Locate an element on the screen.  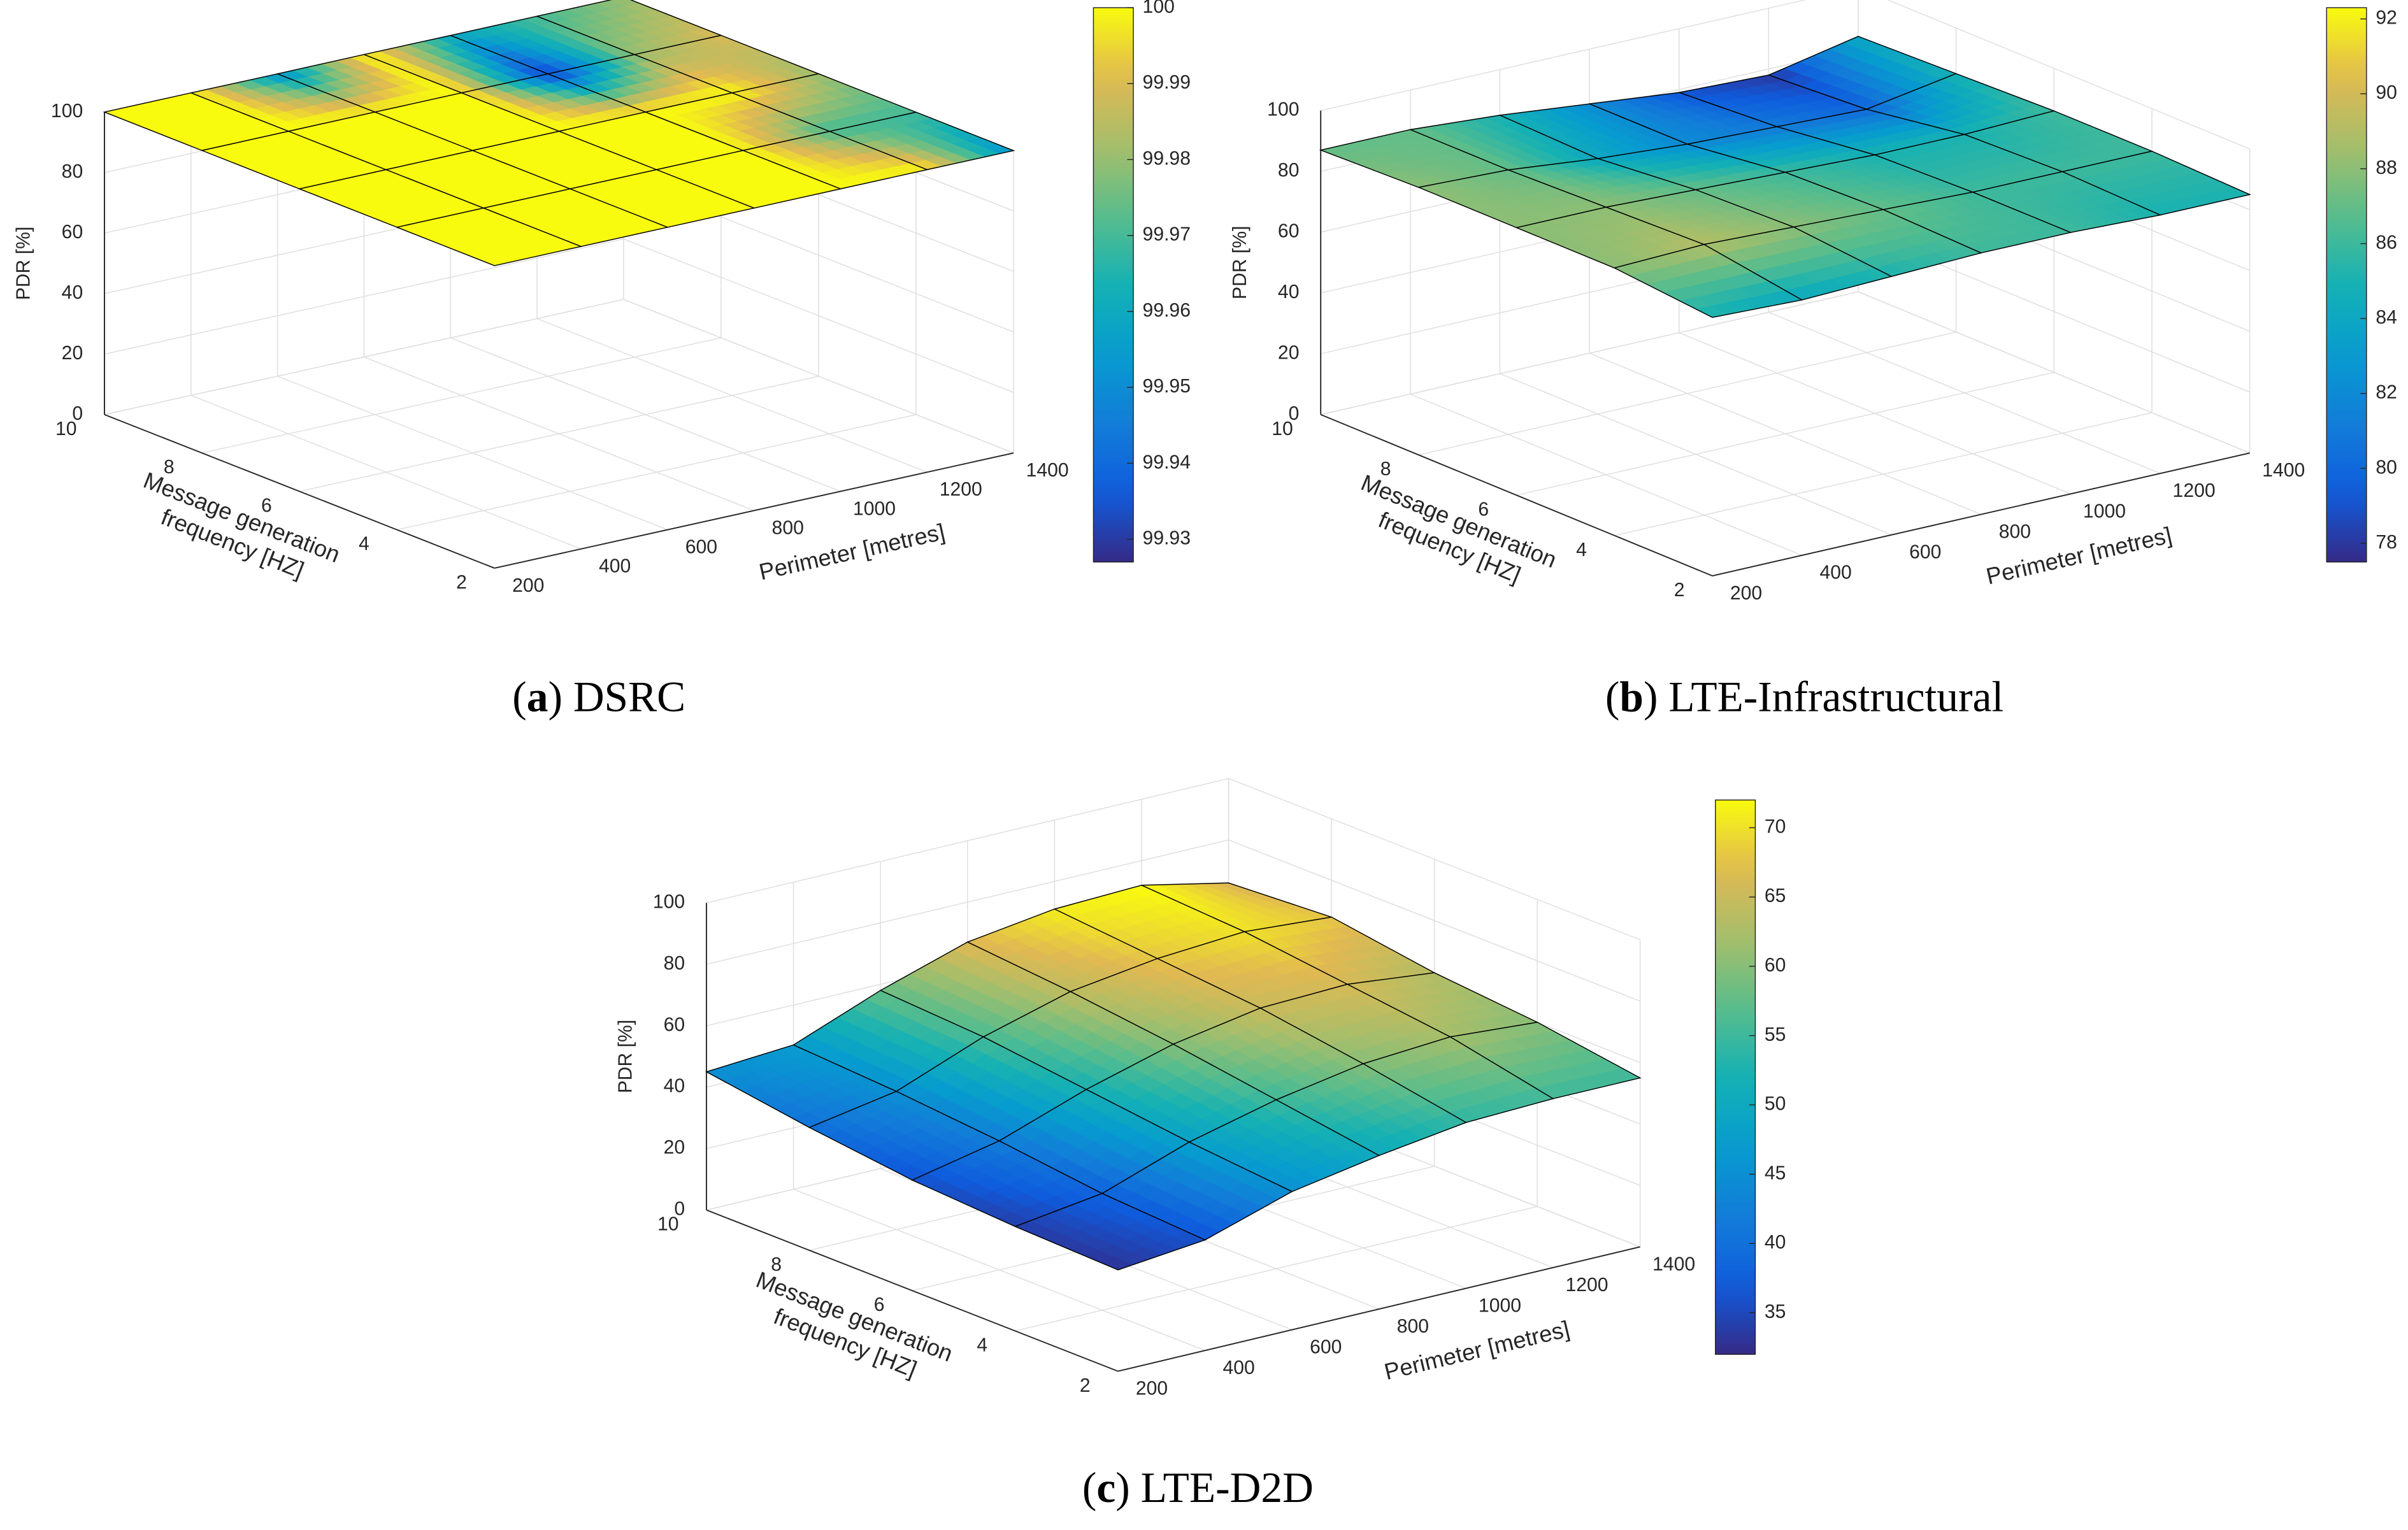
colorbar-tick-label: 50 is located at coordinates (1775, 1104).